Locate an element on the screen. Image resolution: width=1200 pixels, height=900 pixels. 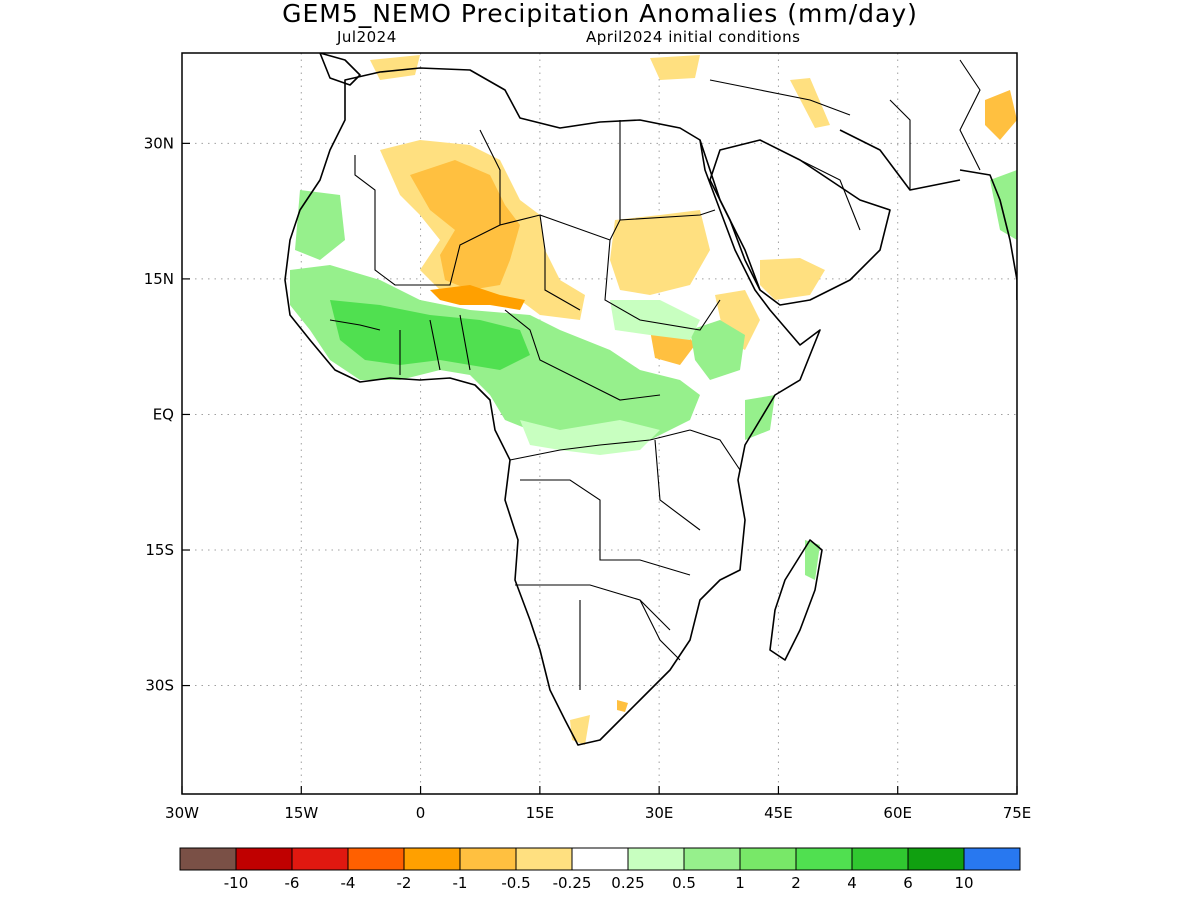
lon-tick-label: 60E is located at coordinates (897, 813).